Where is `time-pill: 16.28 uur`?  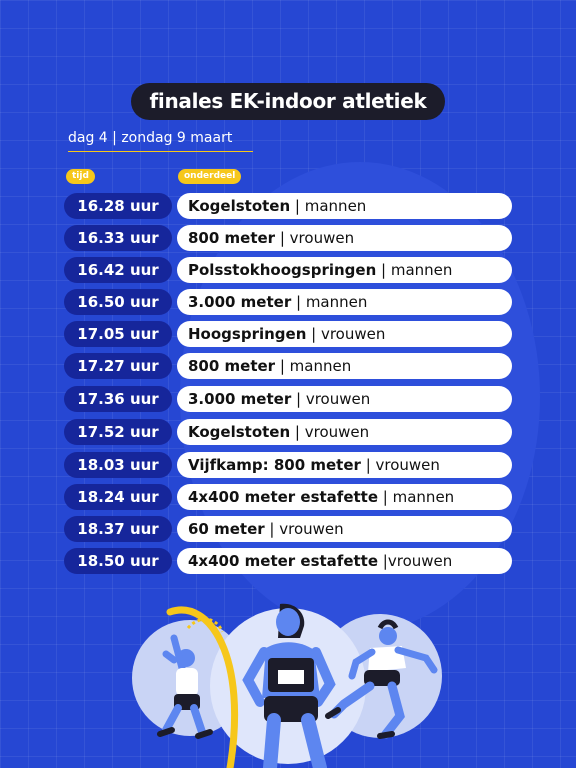
time-pill: 16.28 uur is located at coordinates (118, 206).